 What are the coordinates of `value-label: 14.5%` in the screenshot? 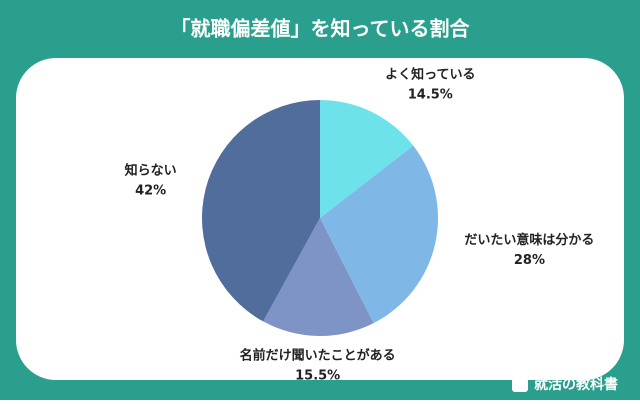 It's located at (430, 95).